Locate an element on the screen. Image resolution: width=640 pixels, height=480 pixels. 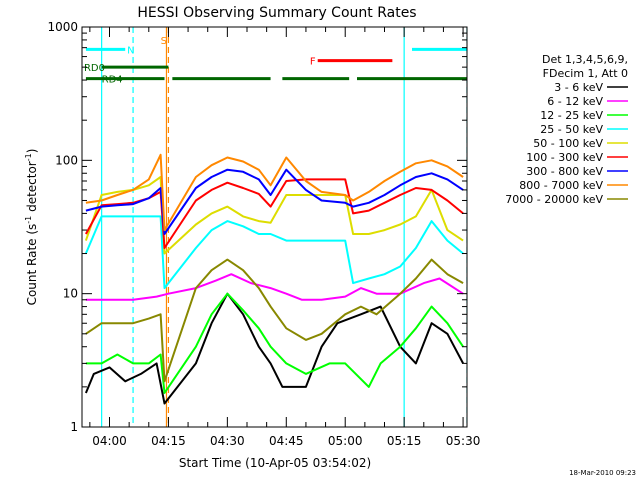
legend-header-2: FDecim 1, Att 0 is located at coordinates (585, 73).